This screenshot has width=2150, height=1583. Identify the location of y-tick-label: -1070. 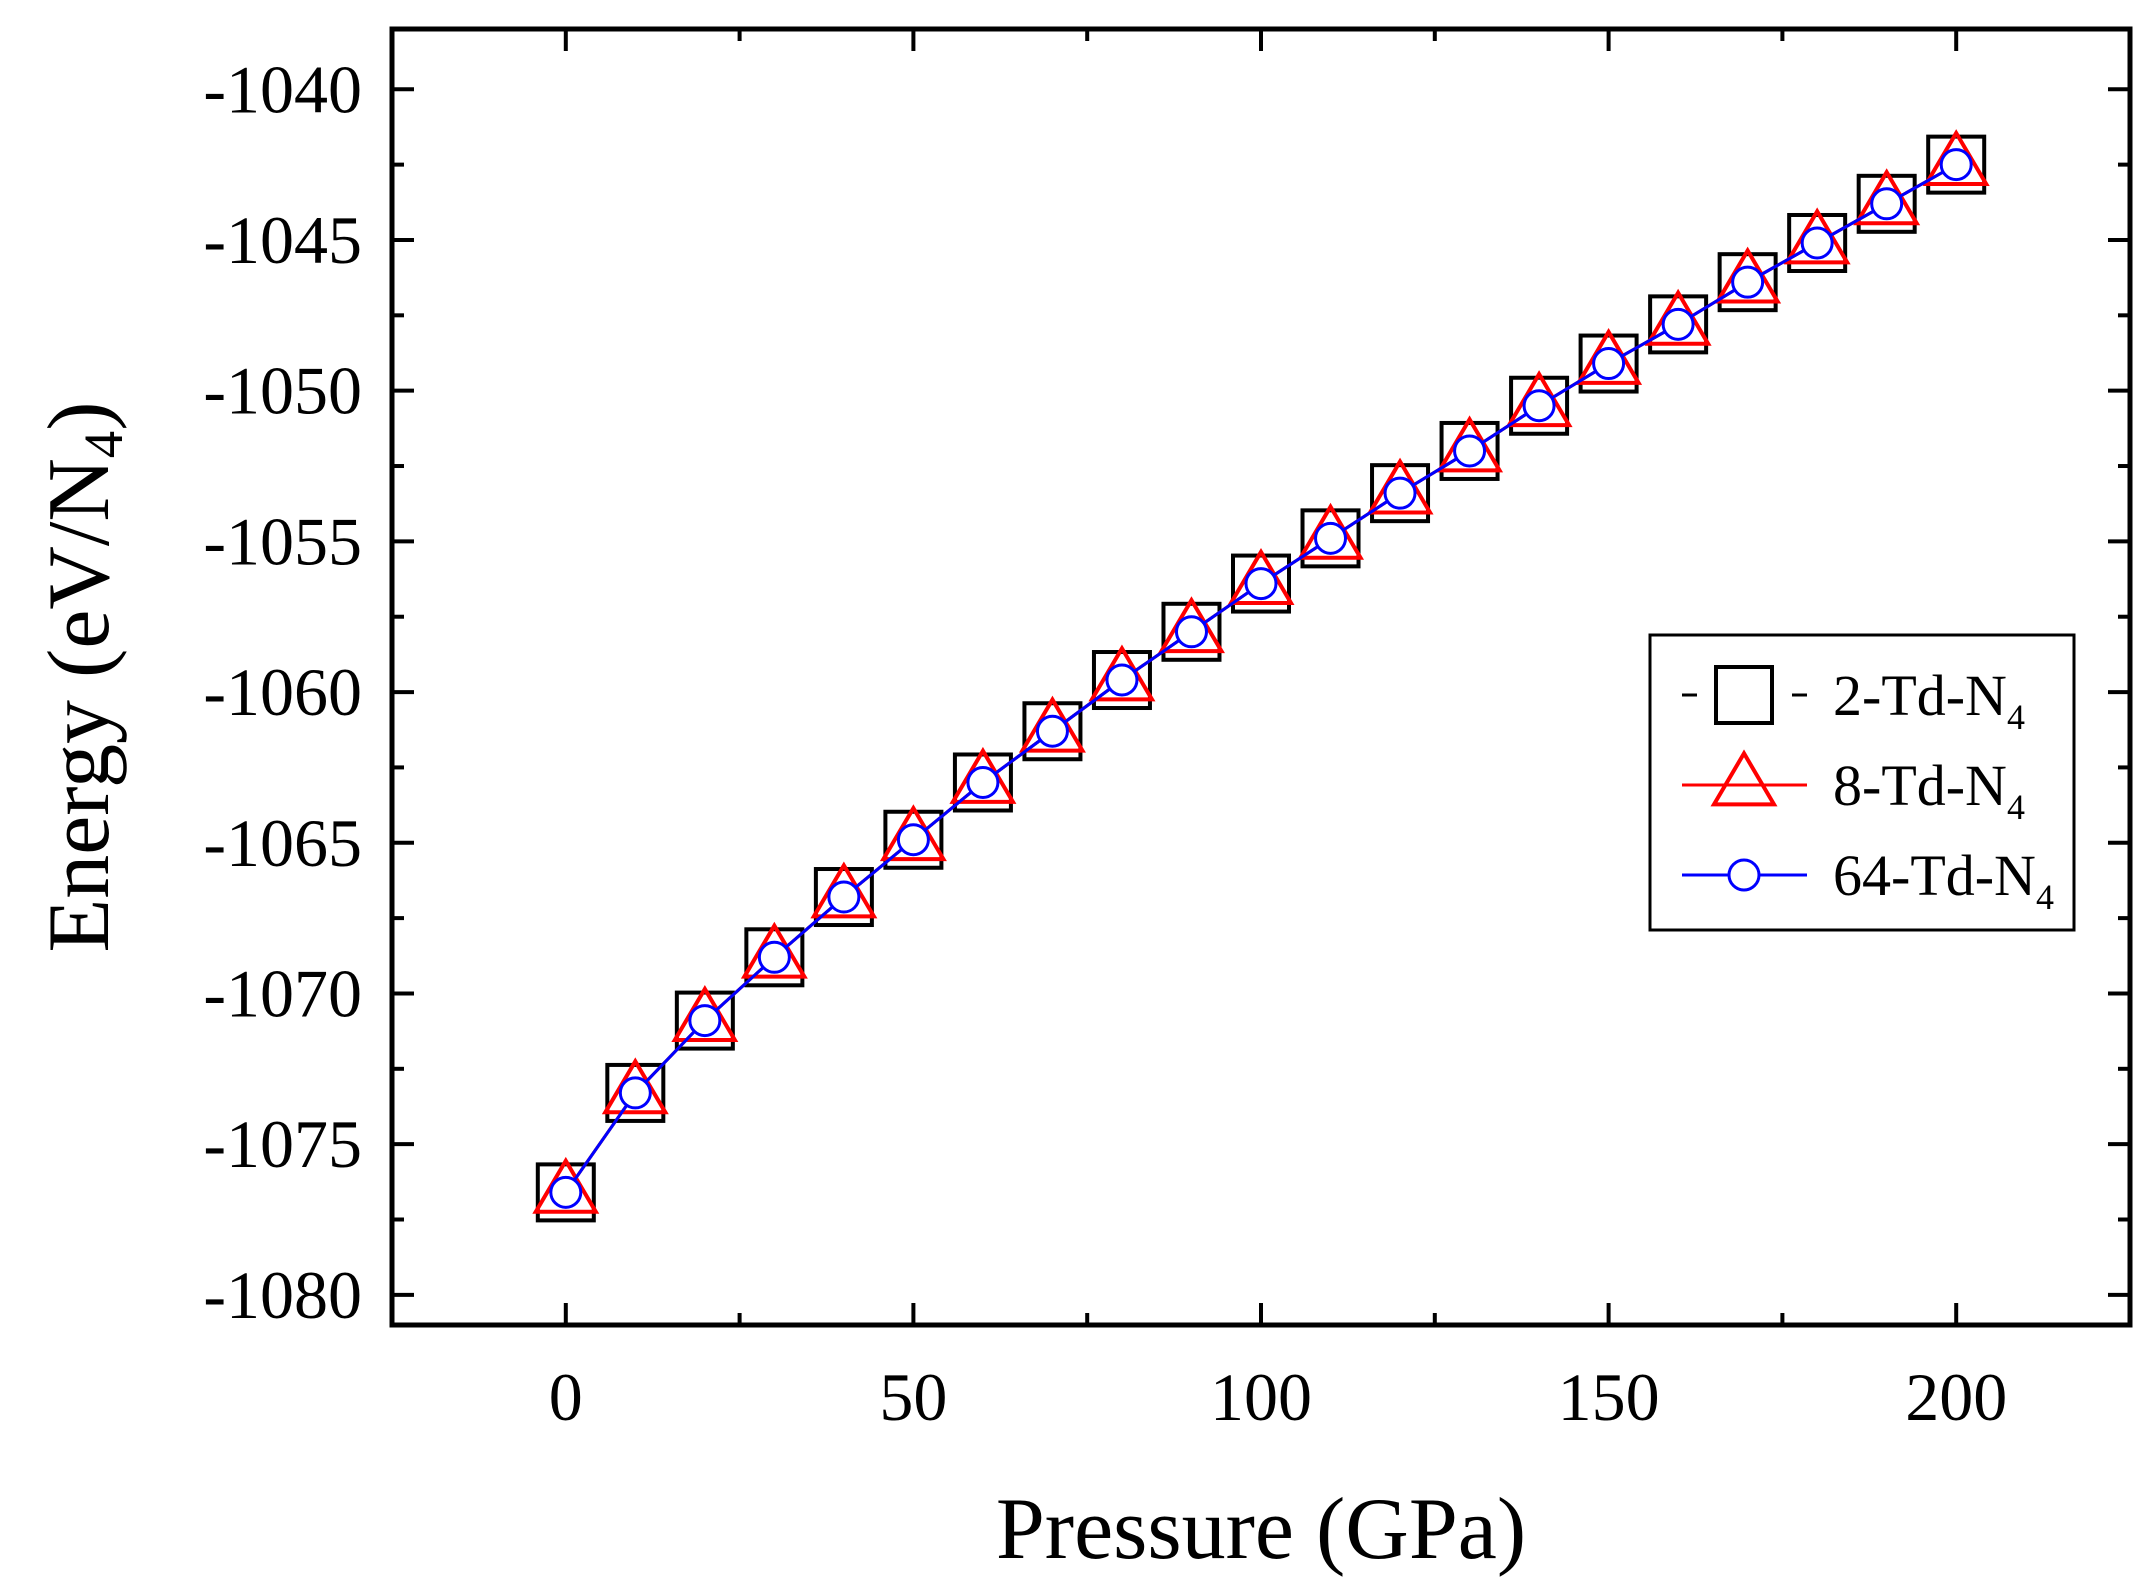
(282, 993).